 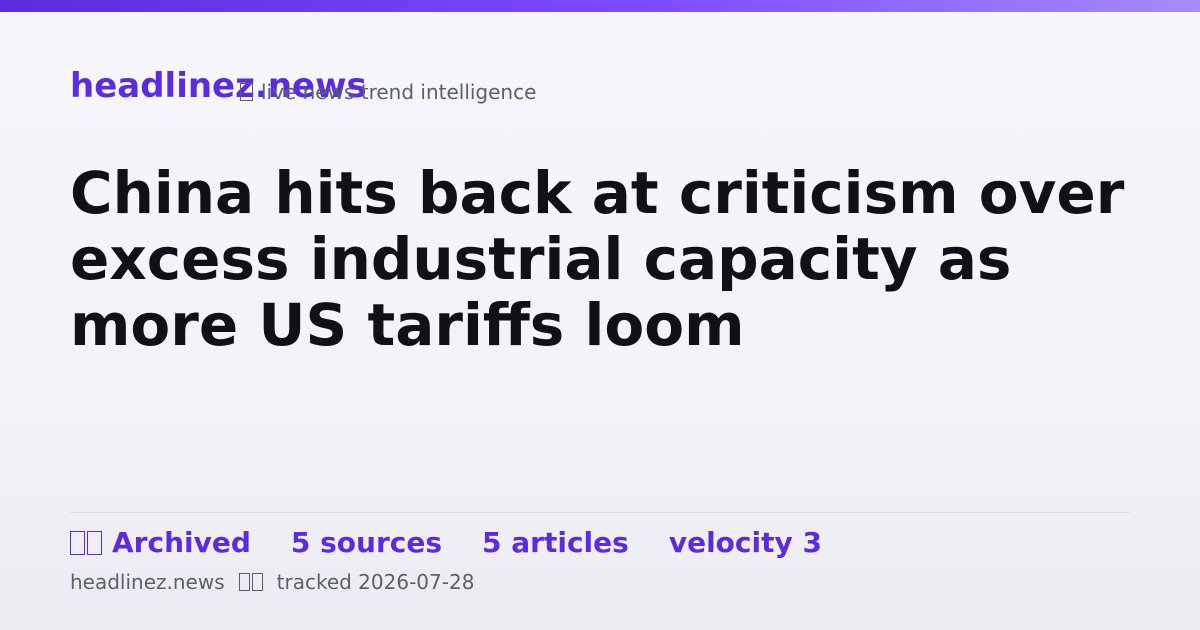 I want to click on top-bar, so click(x=600, y=6).